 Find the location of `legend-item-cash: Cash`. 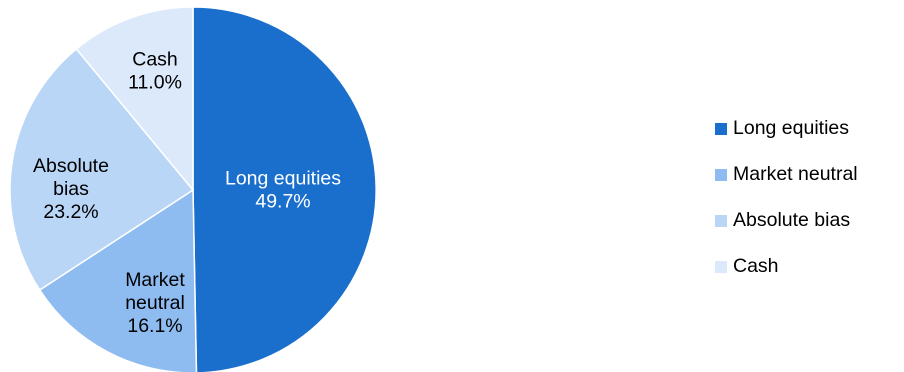

legend-item-cash: Cash is located at coordinates (786, 266).